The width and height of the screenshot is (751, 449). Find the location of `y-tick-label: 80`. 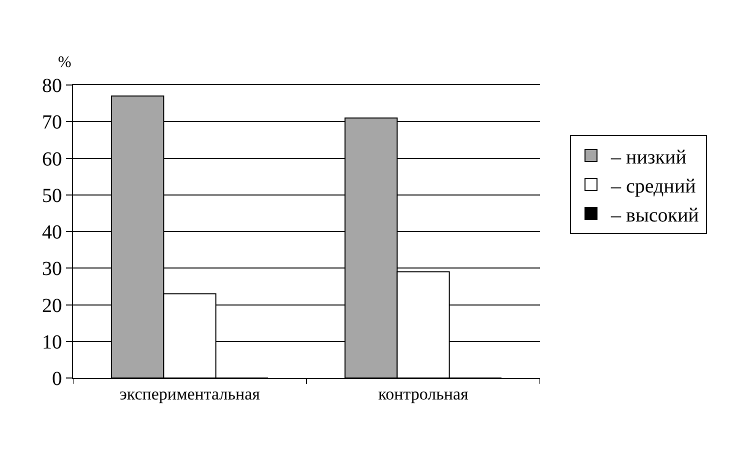

y-tick-label: 80 is located at coordinates (52, 86).